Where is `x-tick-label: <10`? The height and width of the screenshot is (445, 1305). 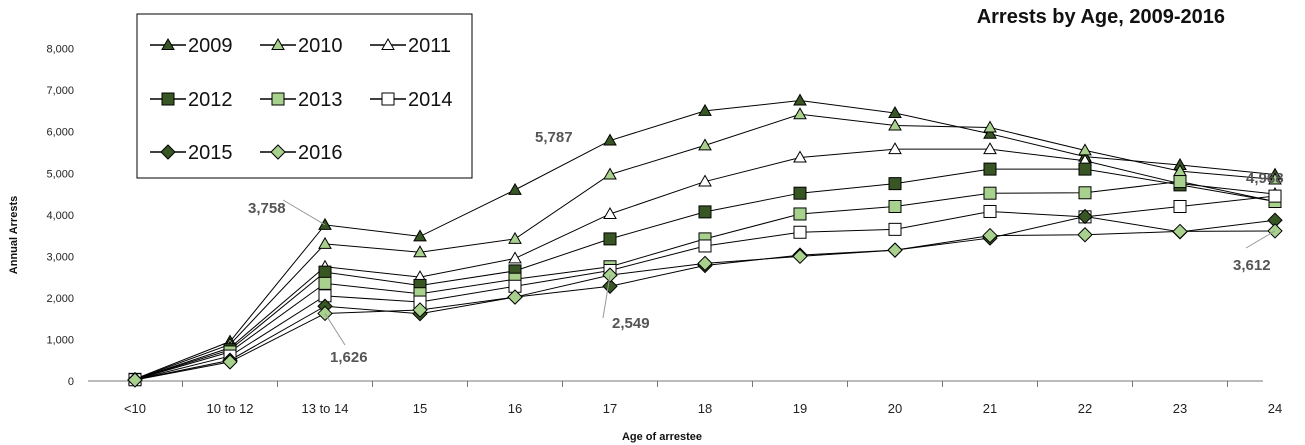 x-tick-label: <10 is located at coordinates (135, 408).